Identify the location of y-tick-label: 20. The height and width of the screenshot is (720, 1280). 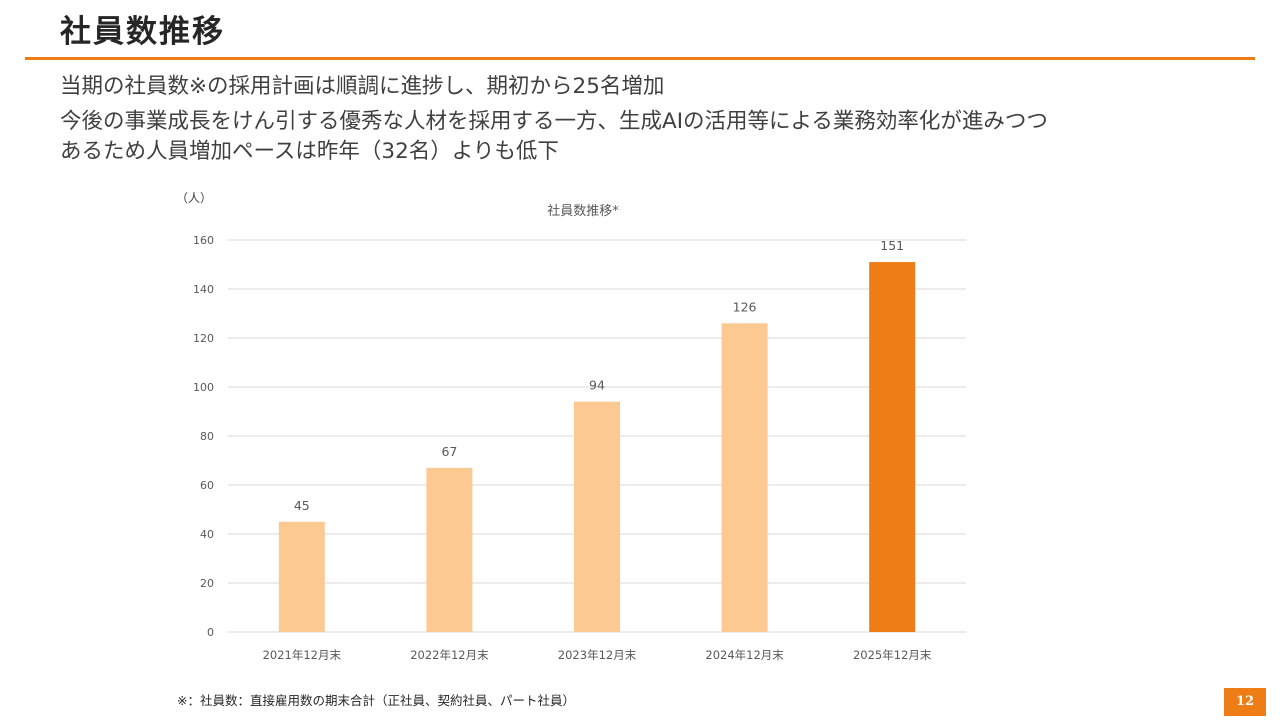
(207, 583).